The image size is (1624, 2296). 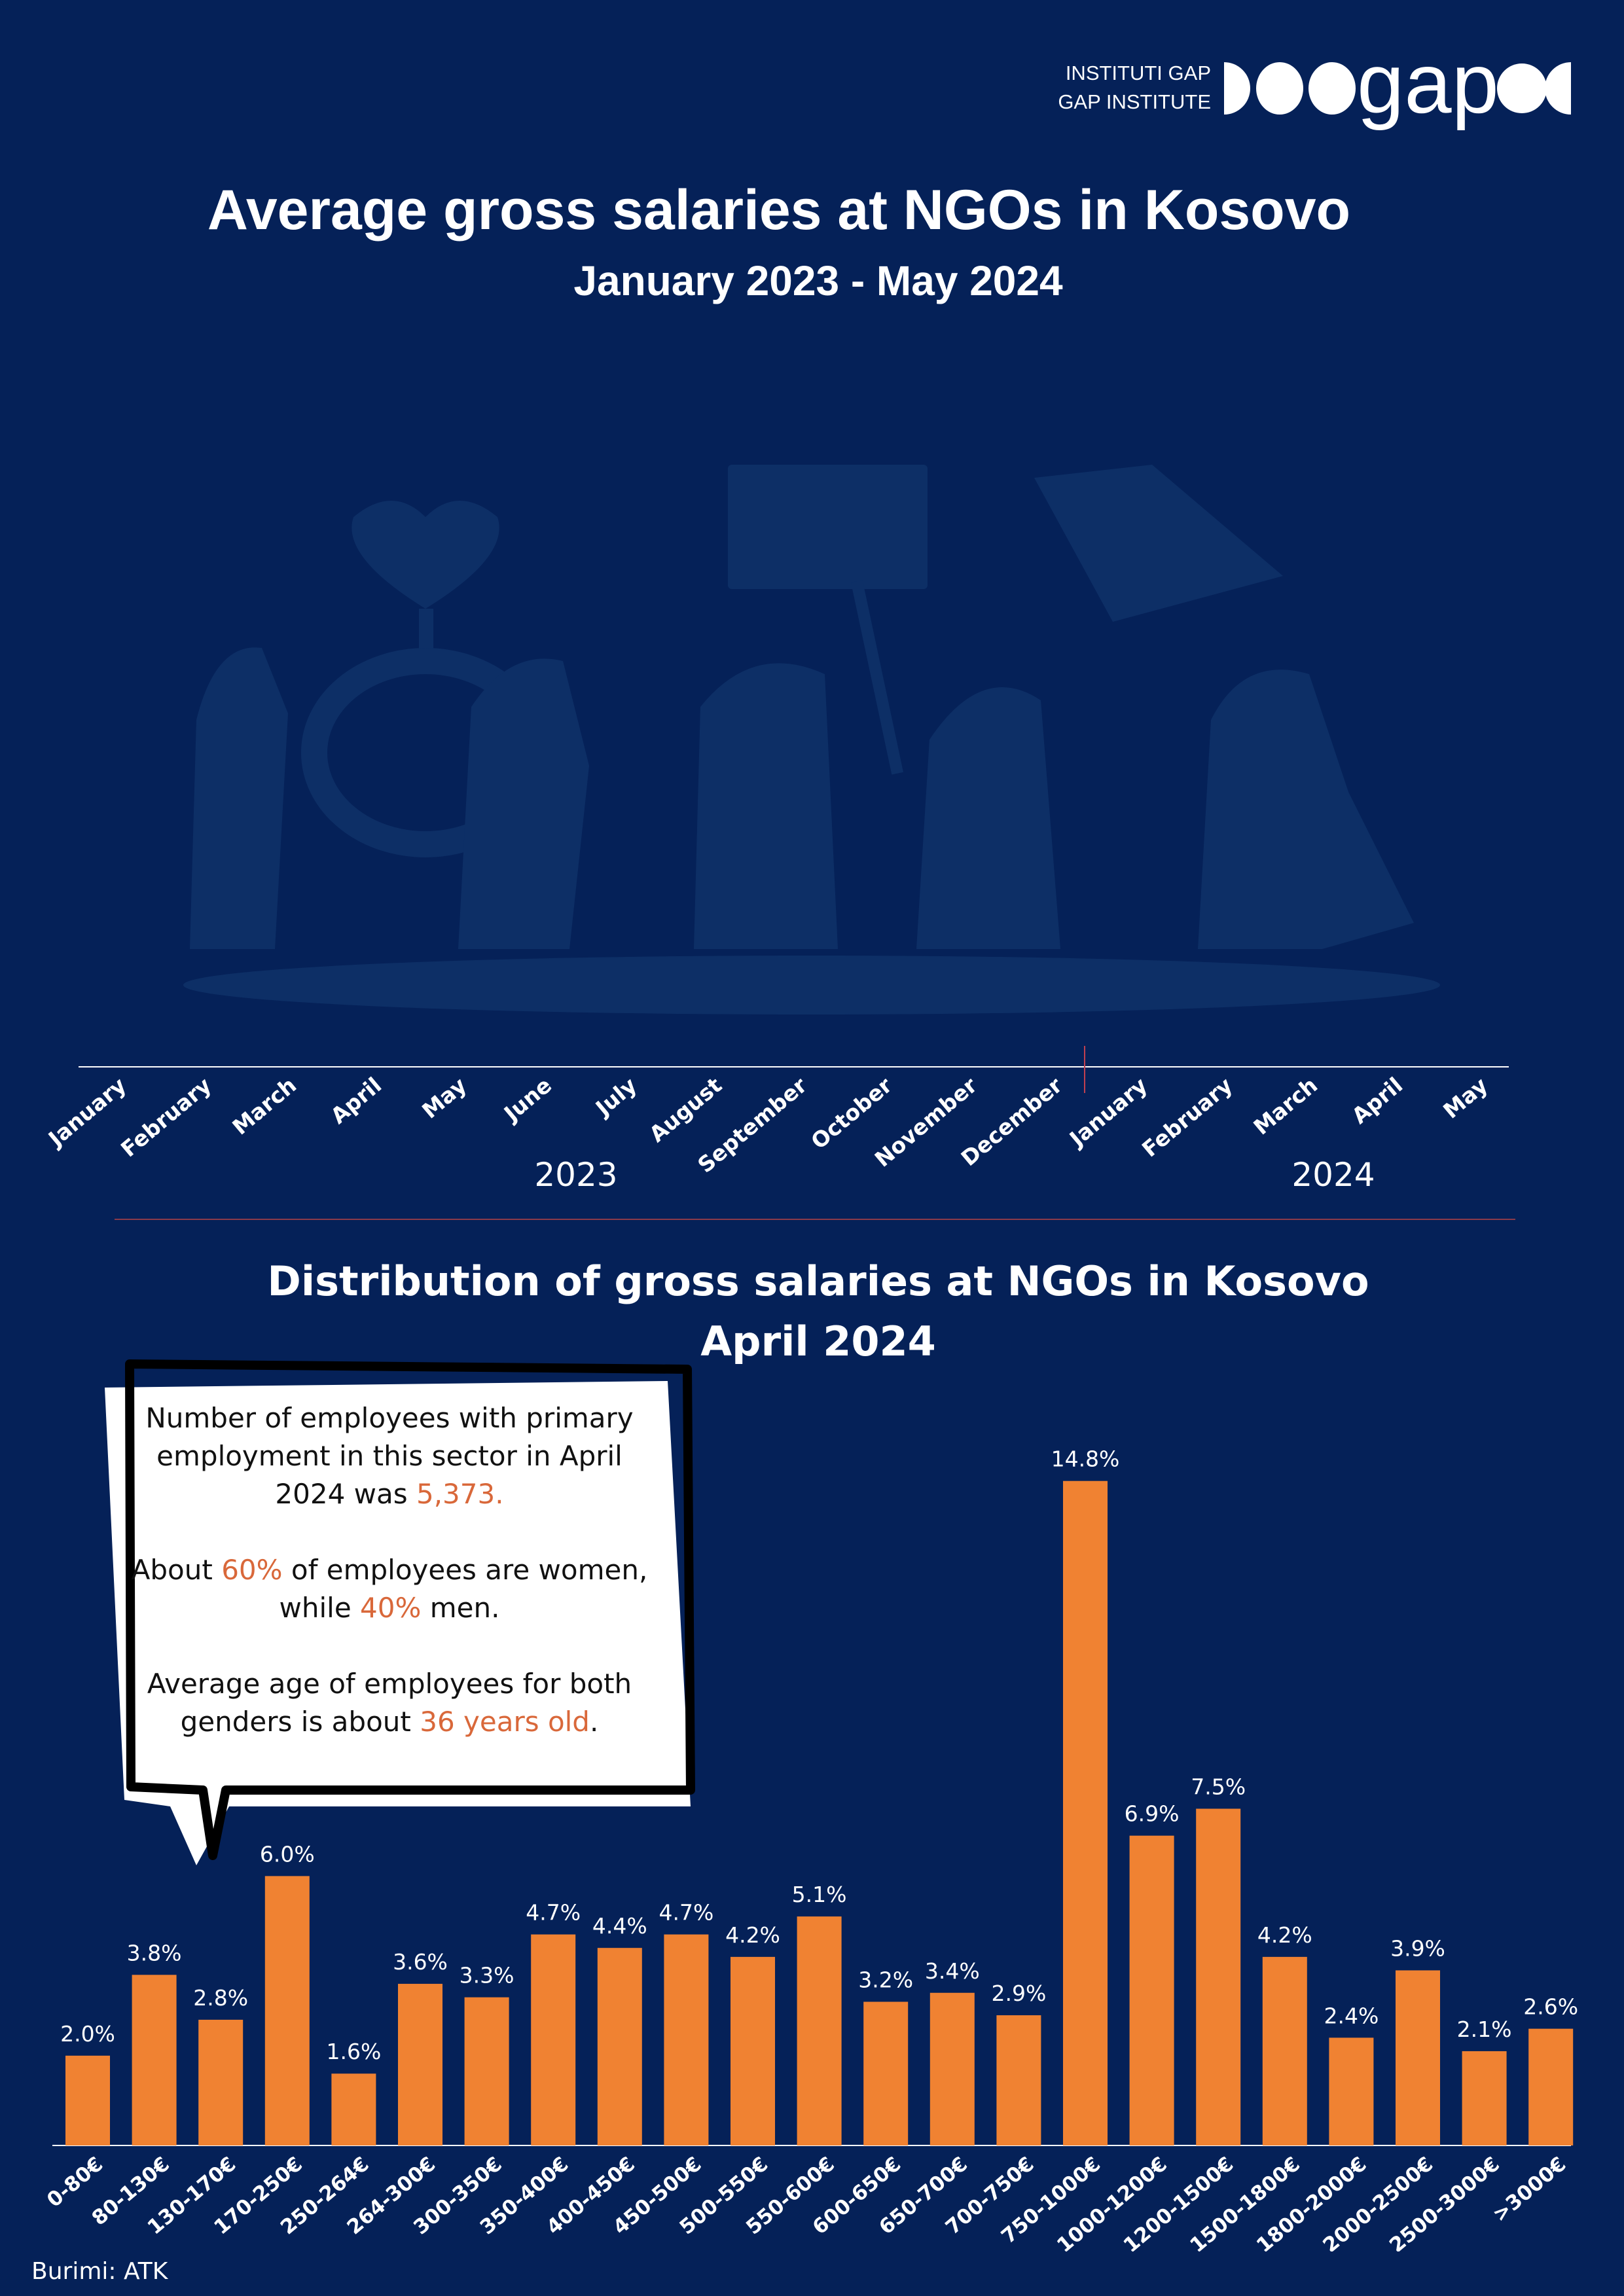 I want to click on bar-value-label: 7.5%, so click(x=1218, y=1787).